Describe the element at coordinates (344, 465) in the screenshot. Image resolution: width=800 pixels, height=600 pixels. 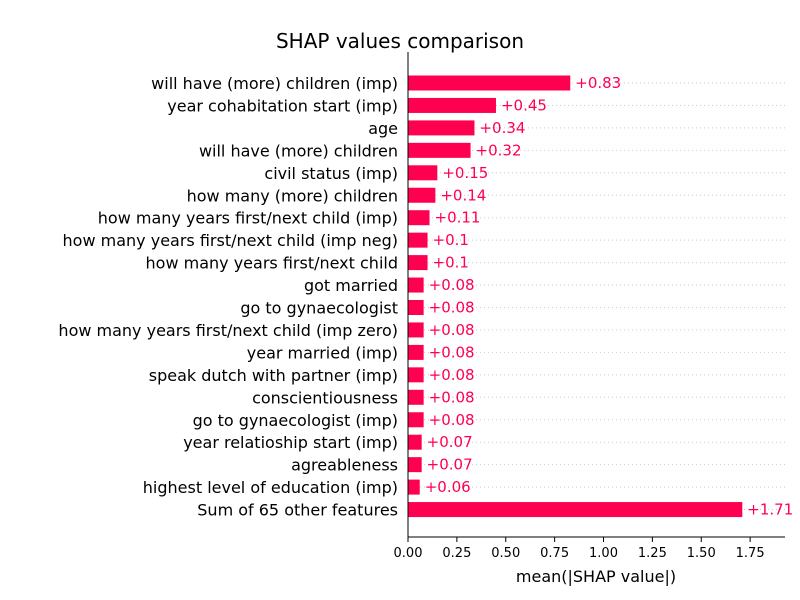
I see `category-label: agreableness` at that location.